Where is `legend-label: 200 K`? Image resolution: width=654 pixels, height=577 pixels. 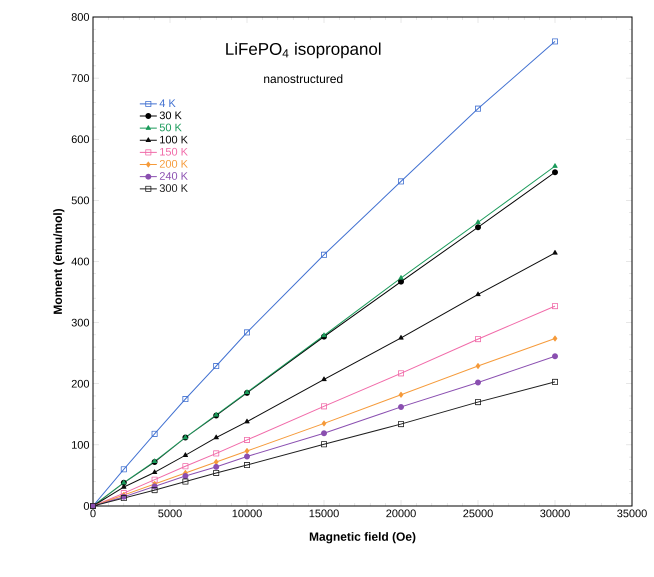
legend-label: 200 K is located at coordinates (174, 164).